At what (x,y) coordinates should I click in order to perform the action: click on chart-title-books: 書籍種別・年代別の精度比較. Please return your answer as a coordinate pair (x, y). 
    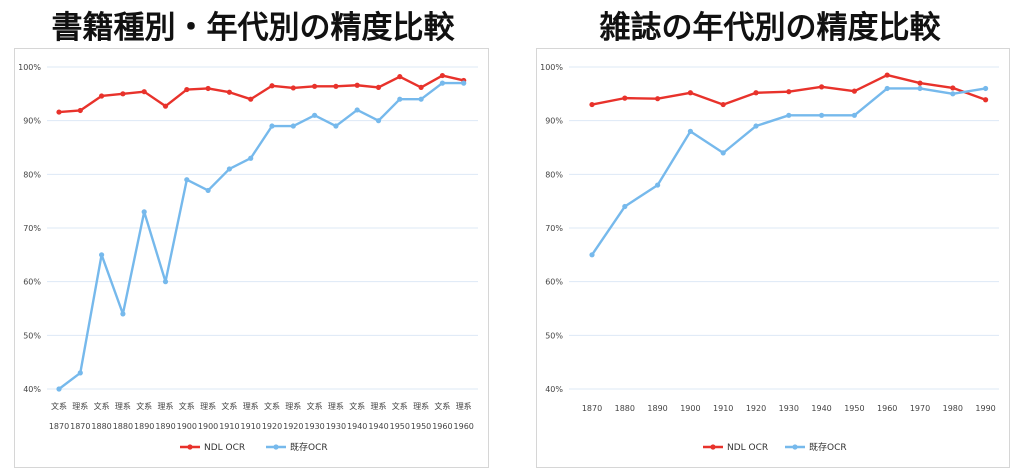
    Looking at the image, I should click on (253, 28).